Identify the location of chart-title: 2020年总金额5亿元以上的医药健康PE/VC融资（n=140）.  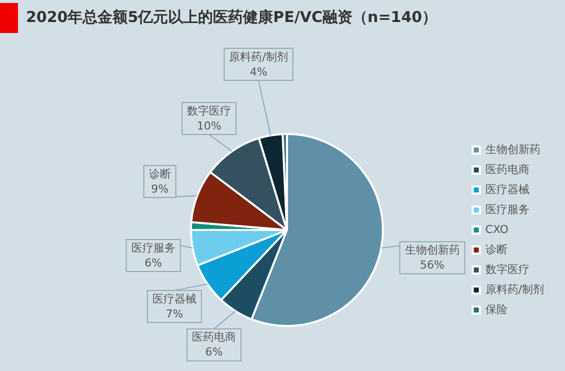
(232, 17).